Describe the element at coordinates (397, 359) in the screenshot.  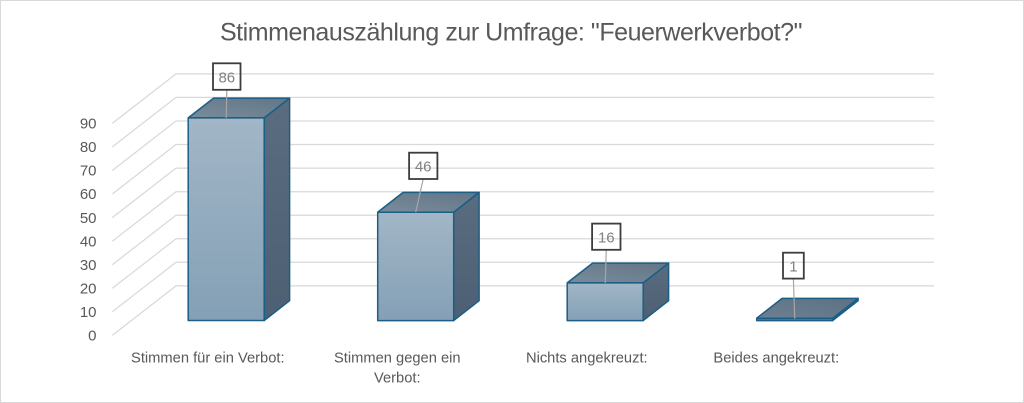
I see `svg-text: Stimmen gegen ein` at that location.